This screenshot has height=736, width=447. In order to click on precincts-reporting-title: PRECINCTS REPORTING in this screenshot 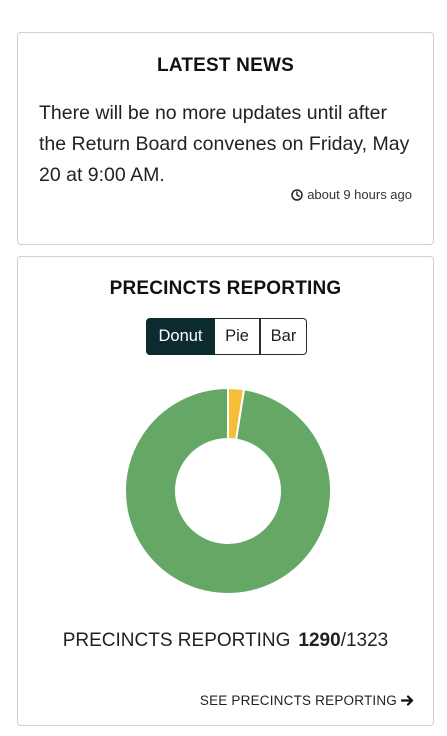, I will do `click(225, 288)`.